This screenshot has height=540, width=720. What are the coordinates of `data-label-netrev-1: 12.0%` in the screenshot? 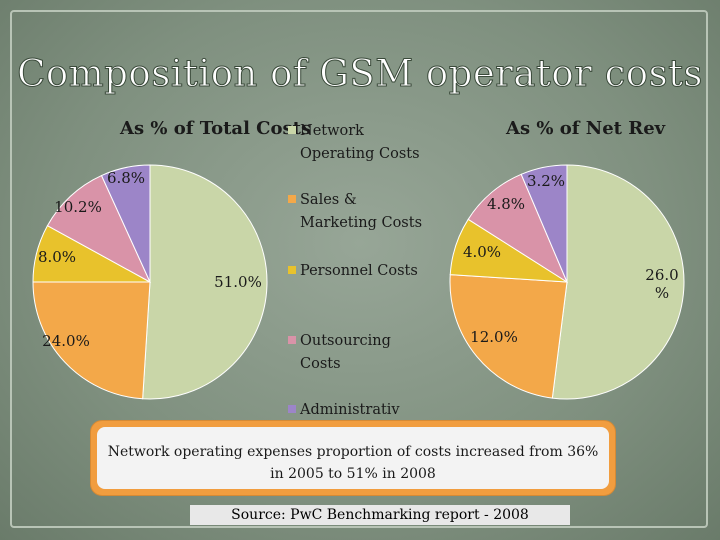 It's located at (494, 337).